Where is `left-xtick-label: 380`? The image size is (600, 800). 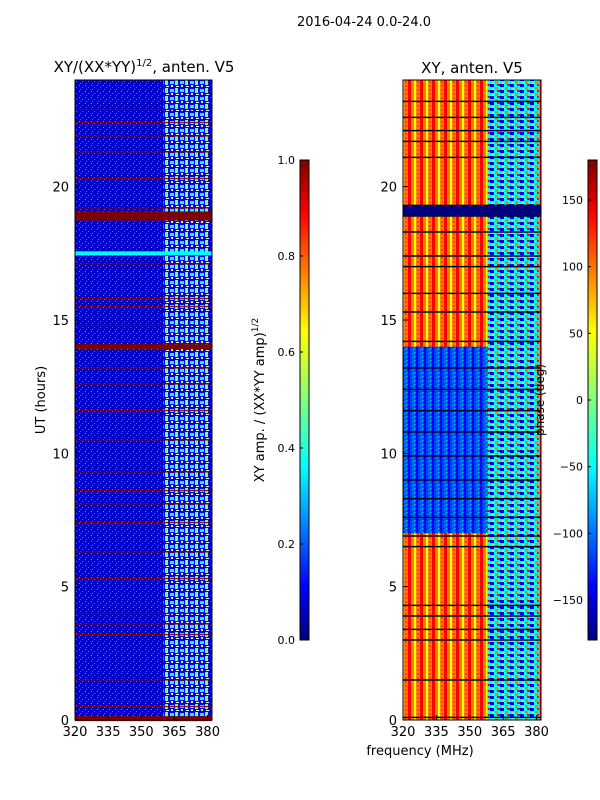
left-xtick-label: 380 is located at coordinates (207, 732).